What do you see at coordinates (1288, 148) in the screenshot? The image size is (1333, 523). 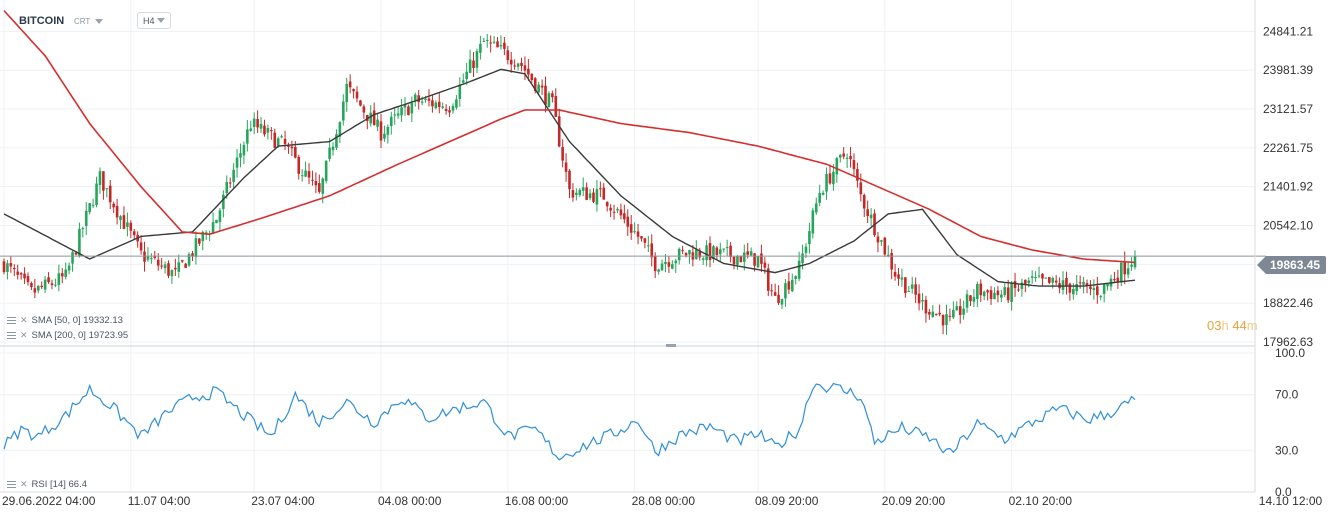 I see `price-tick-label: 22261.75` at bounding box center [1288, 148].